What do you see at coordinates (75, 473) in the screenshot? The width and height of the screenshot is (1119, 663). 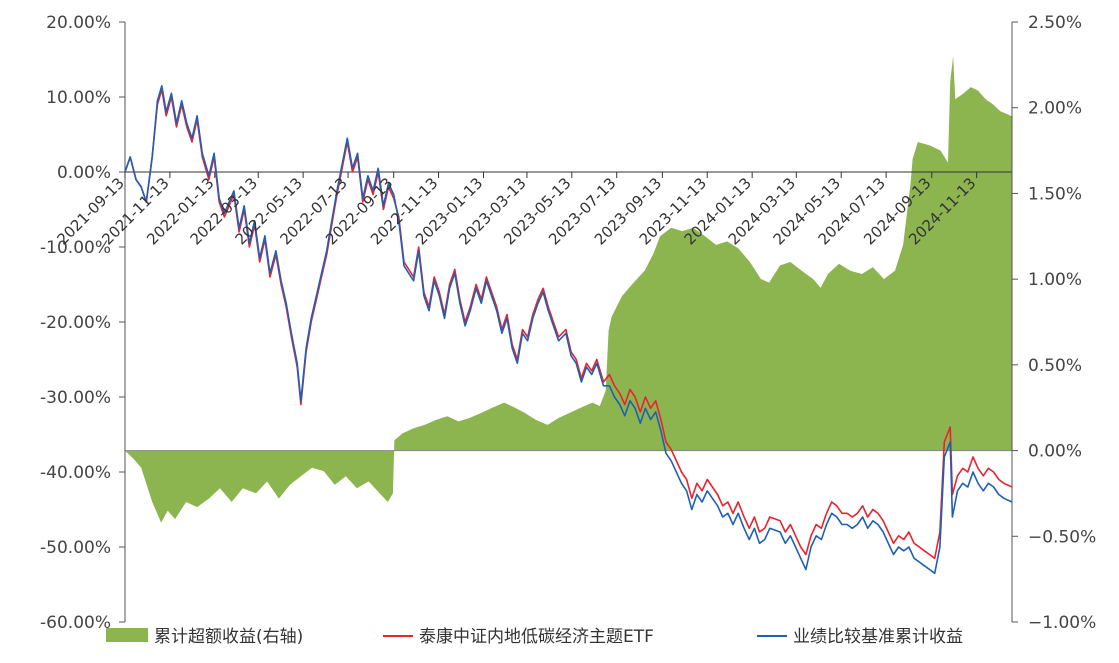 I see `left-tick-label: -40.00%` at bounding box center [75, 473].